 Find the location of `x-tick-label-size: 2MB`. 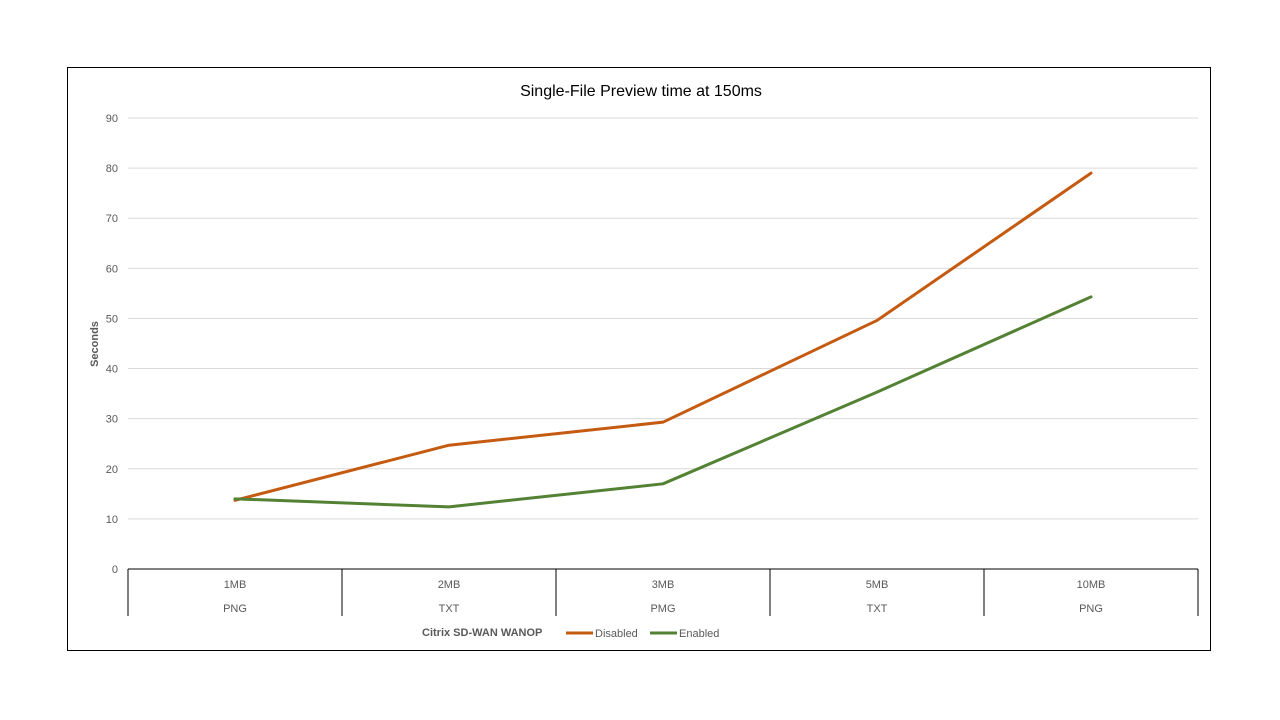

x-tick-label-size: 2MB is located at coordinates (449, 585).